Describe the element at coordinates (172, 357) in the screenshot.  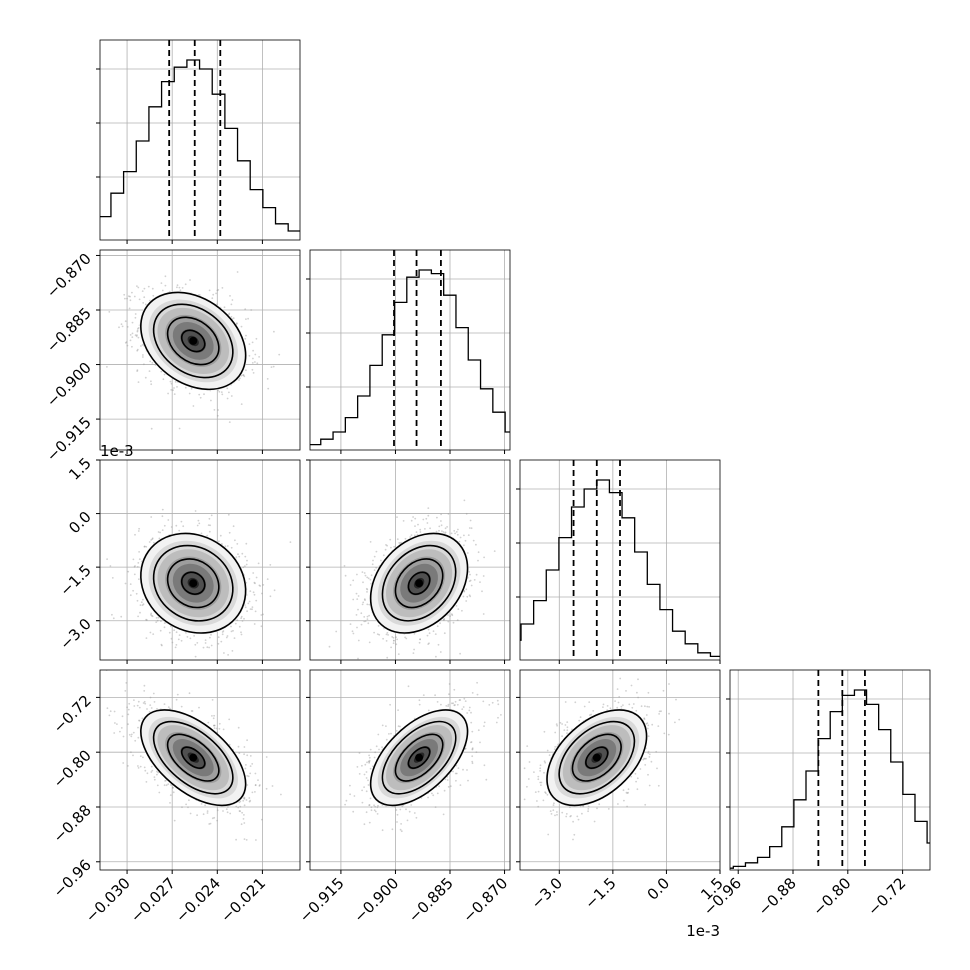
I see `density-panel-1-0: −0.915−0.900−0.885−0.870` at that location.